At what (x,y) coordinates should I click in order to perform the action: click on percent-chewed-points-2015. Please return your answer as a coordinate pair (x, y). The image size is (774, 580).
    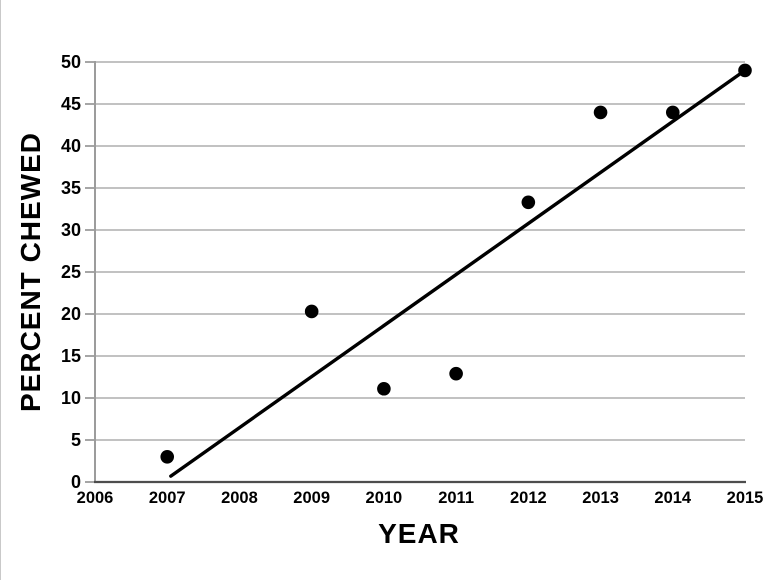
    Looking at the image, I should click on (745, 70).